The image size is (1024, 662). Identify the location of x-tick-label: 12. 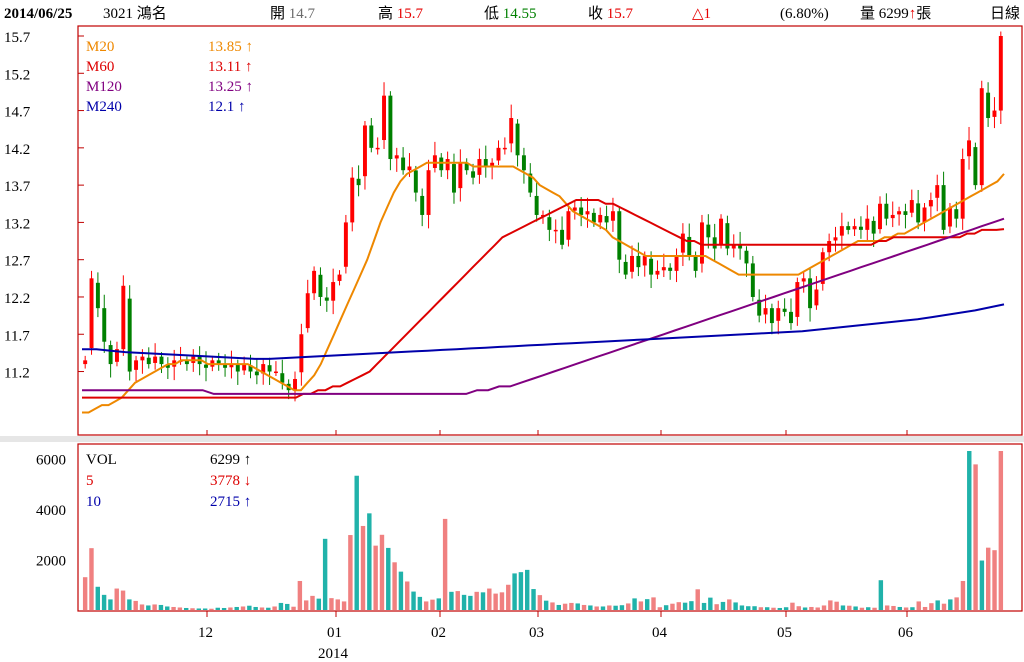
(205, 633).